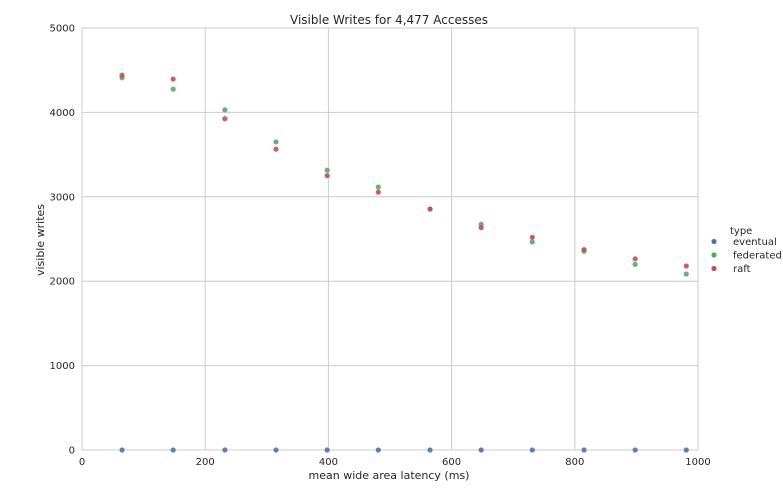 The height and width of the screenshot is (504, 783). I want to click on legend-label: federated, so click(757, 256).